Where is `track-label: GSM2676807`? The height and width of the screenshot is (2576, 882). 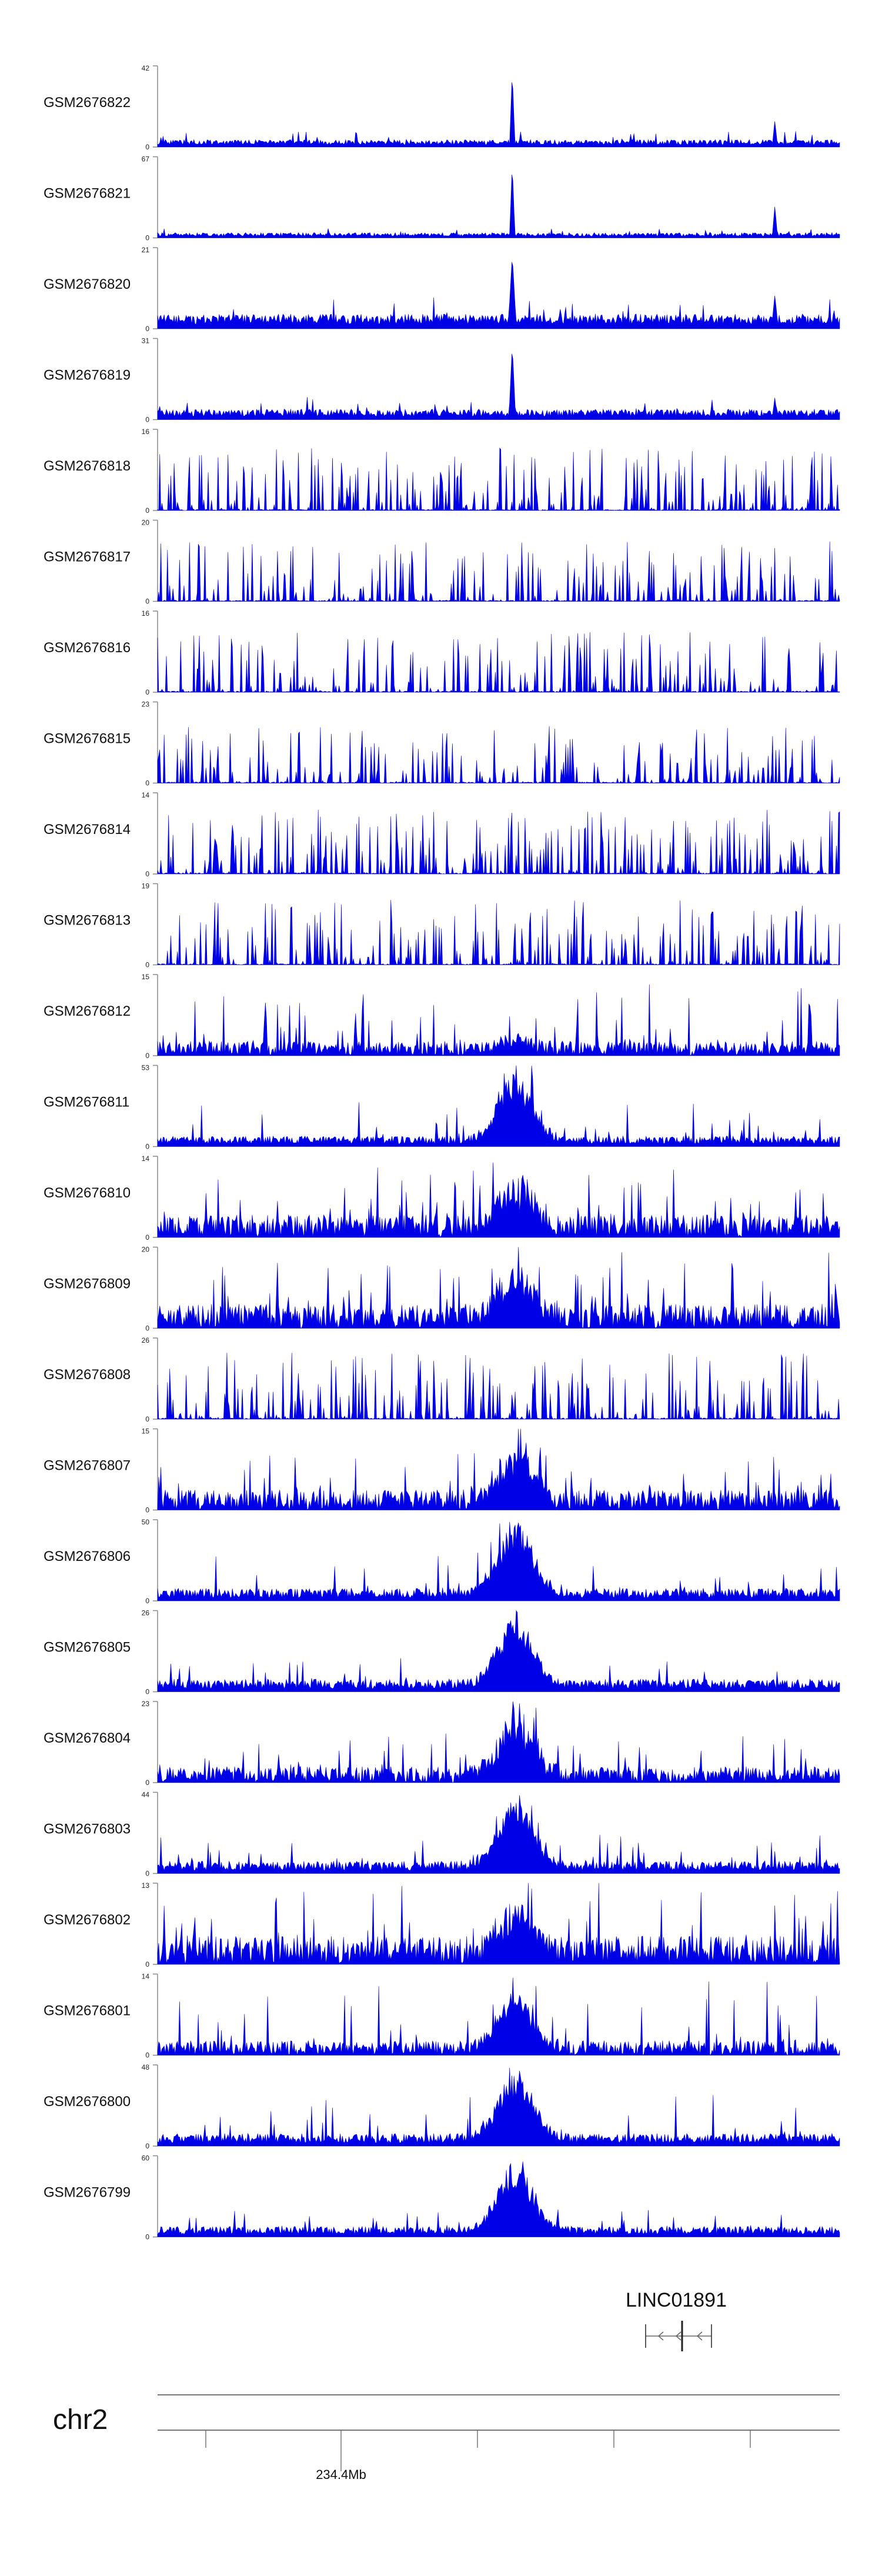
track-label: GSM2676807 is located at coordinates (87, 1466).